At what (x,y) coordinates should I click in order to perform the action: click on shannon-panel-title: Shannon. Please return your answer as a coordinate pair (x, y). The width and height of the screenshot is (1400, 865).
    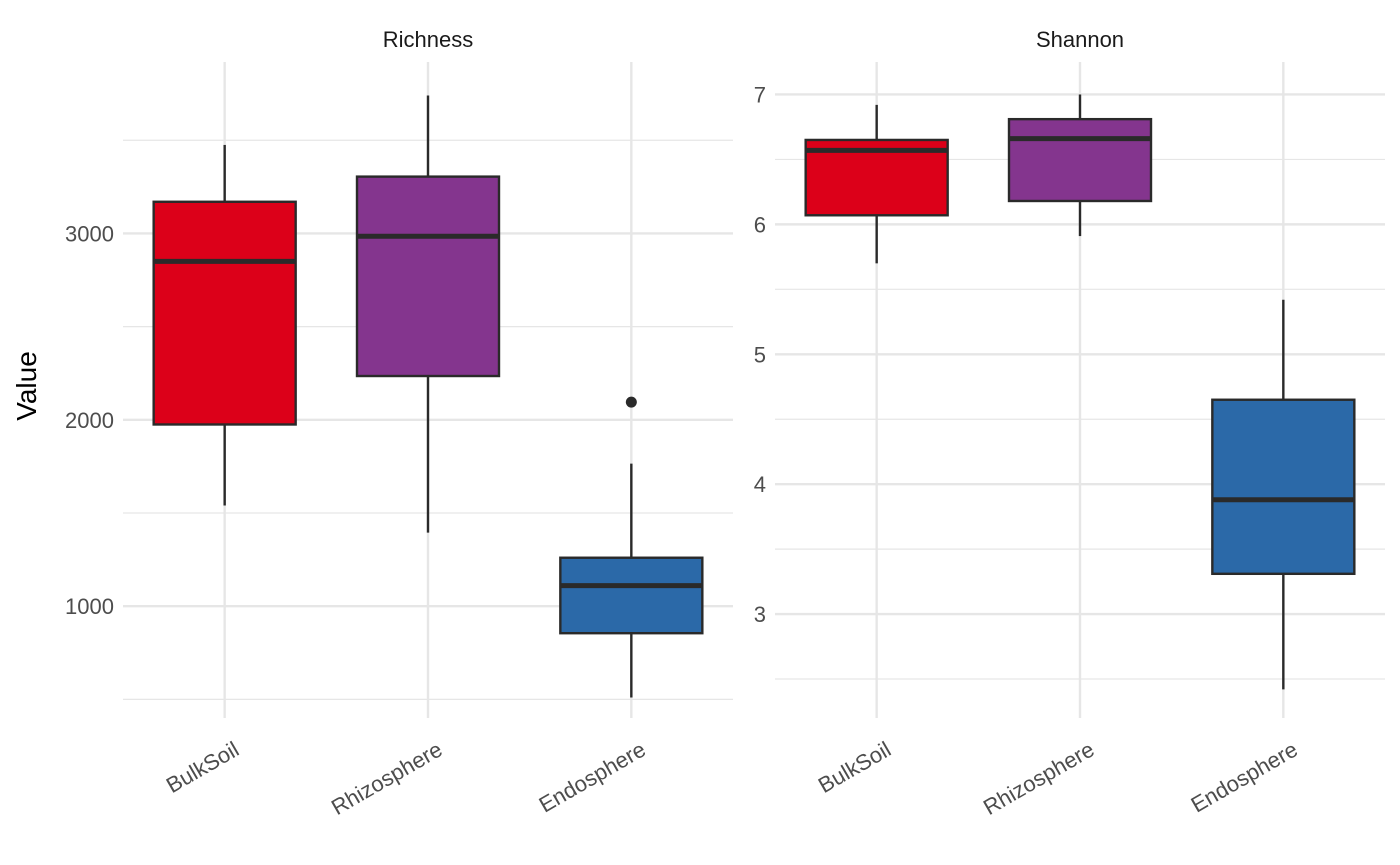
    Looking at the image, I should click on (1080, 39).